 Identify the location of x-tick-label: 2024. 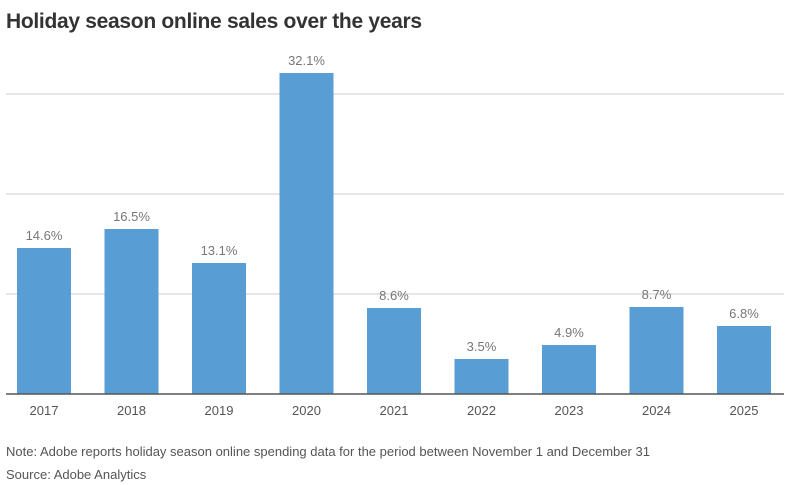
(656, 410).